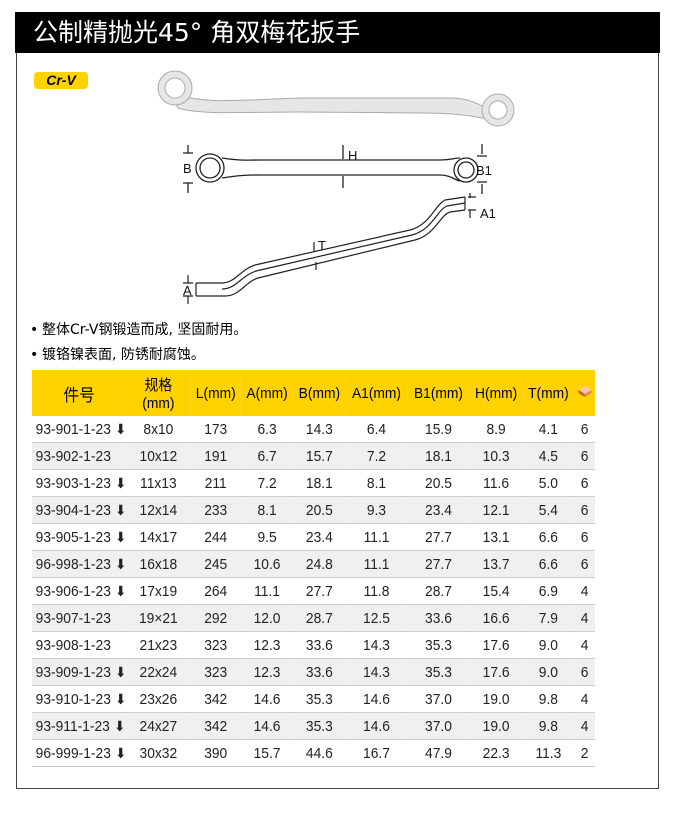  Describe the element at coordinates (376, 429) in the screenshot. I see `table-cell: 6.4` at that location.